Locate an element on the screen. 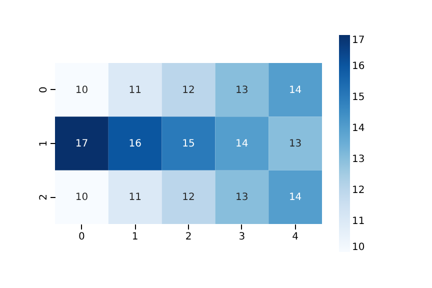 The height and width of the screenshot is (288, 432). color-bar-label: 13 is located at coordinates (358, 159).